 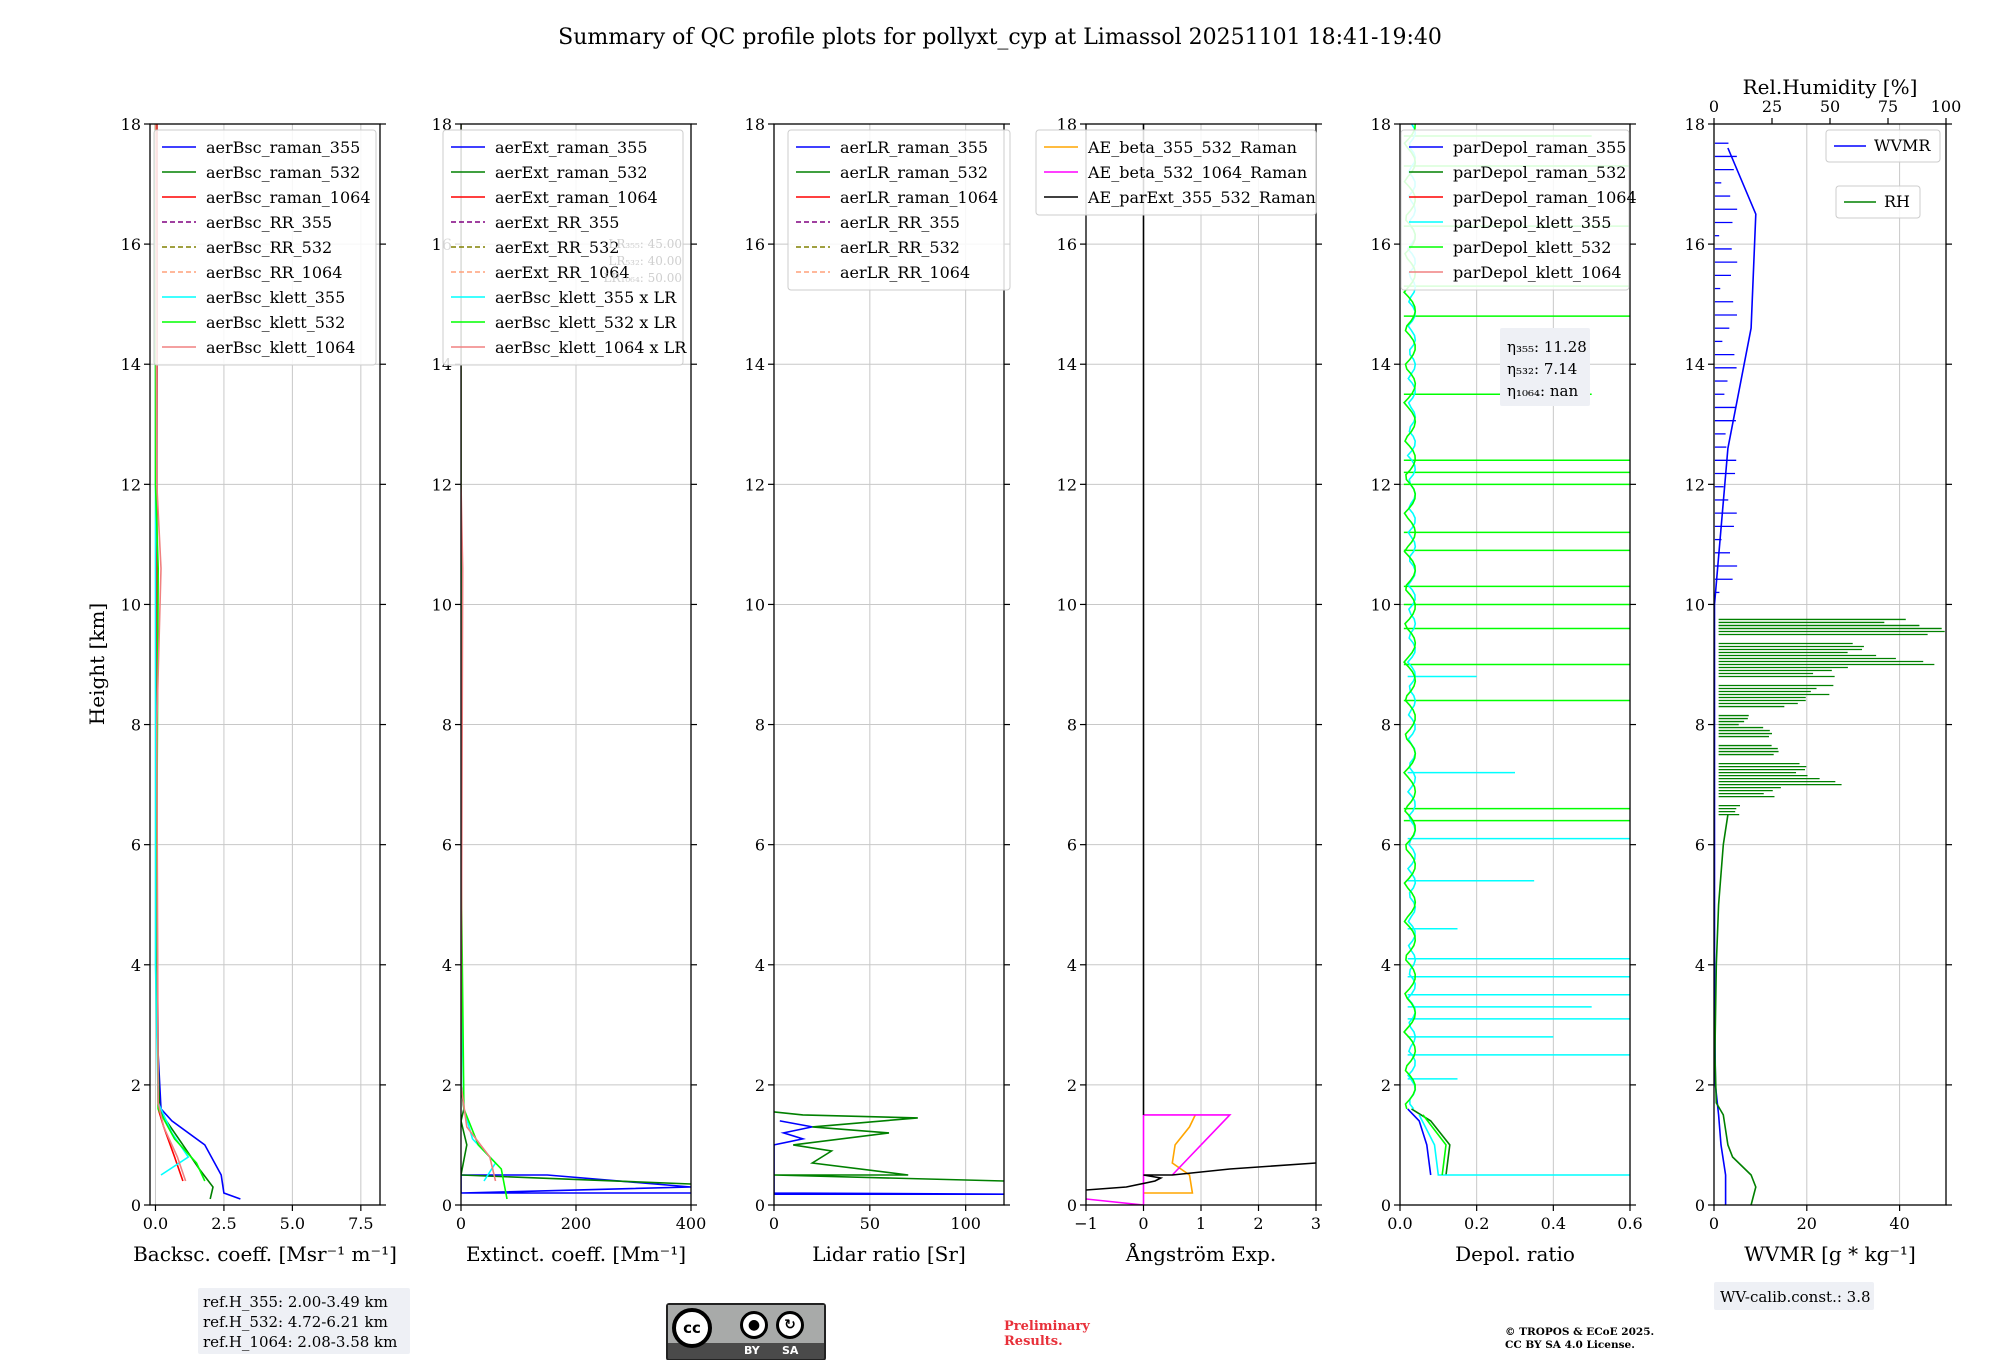 I want to click on sa-share-icon: ↻, so click(x=790, y=1325).